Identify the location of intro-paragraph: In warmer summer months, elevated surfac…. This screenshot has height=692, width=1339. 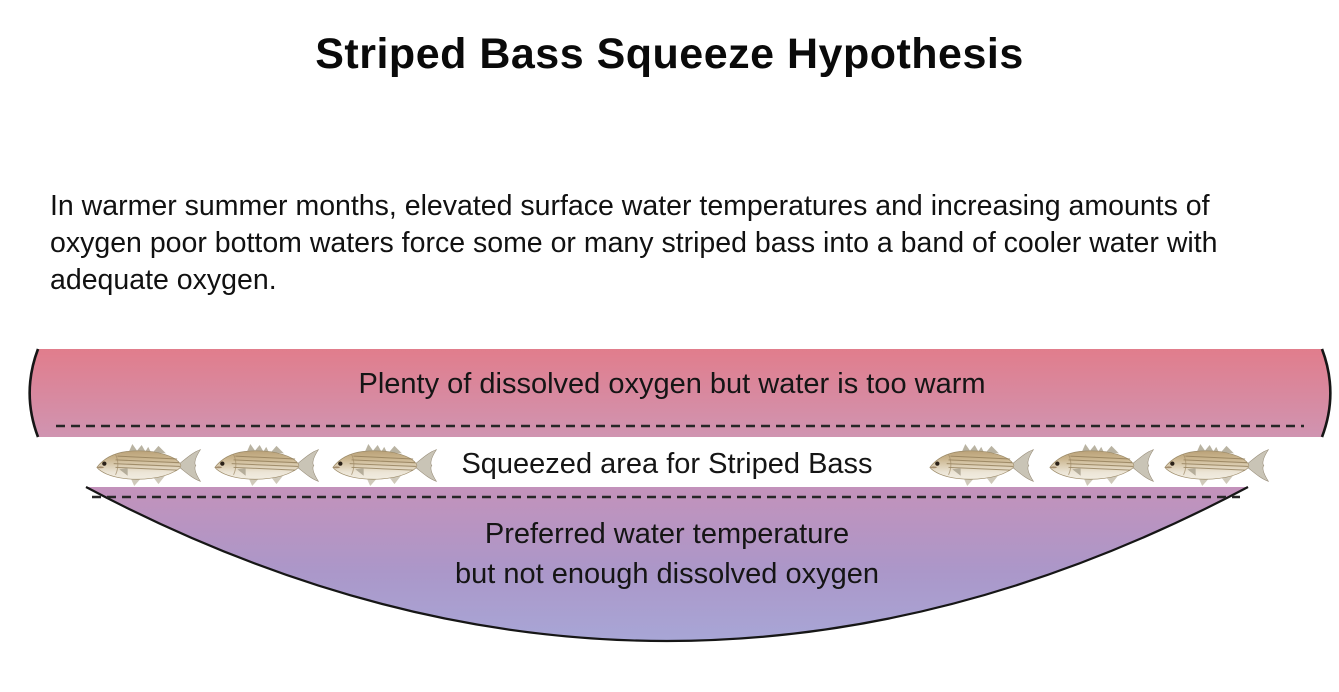
(634, 243).